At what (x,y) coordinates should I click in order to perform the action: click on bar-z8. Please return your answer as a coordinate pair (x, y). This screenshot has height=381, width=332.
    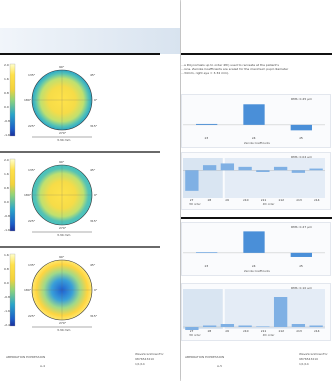
    Looking at the image, I should click on (209, 326).